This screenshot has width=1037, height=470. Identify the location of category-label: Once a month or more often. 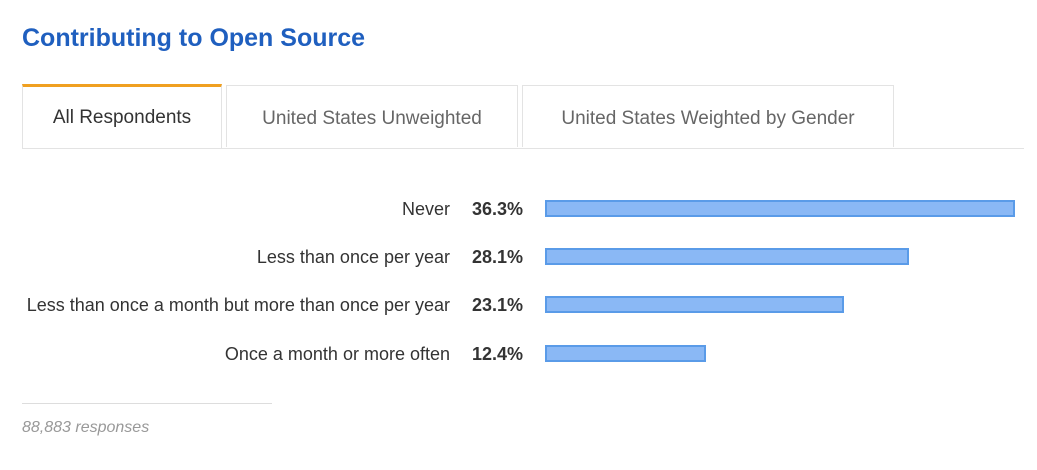
(337, 354).